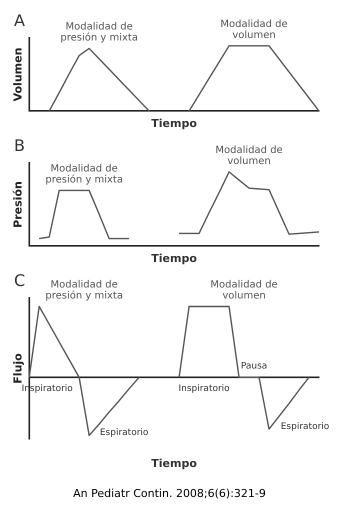 The width and height of the screenshot is (339, 512). What do you see at coordinates (19, 20) in the screenshot?
I see `chart-title: A` at bounding box center [19, 20].